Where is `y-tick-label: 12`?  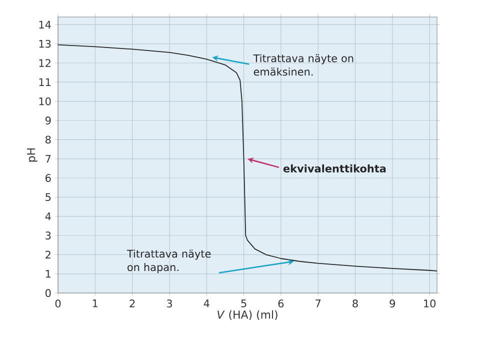
y-tick-label: 12 is located at coordinates (44, 63).